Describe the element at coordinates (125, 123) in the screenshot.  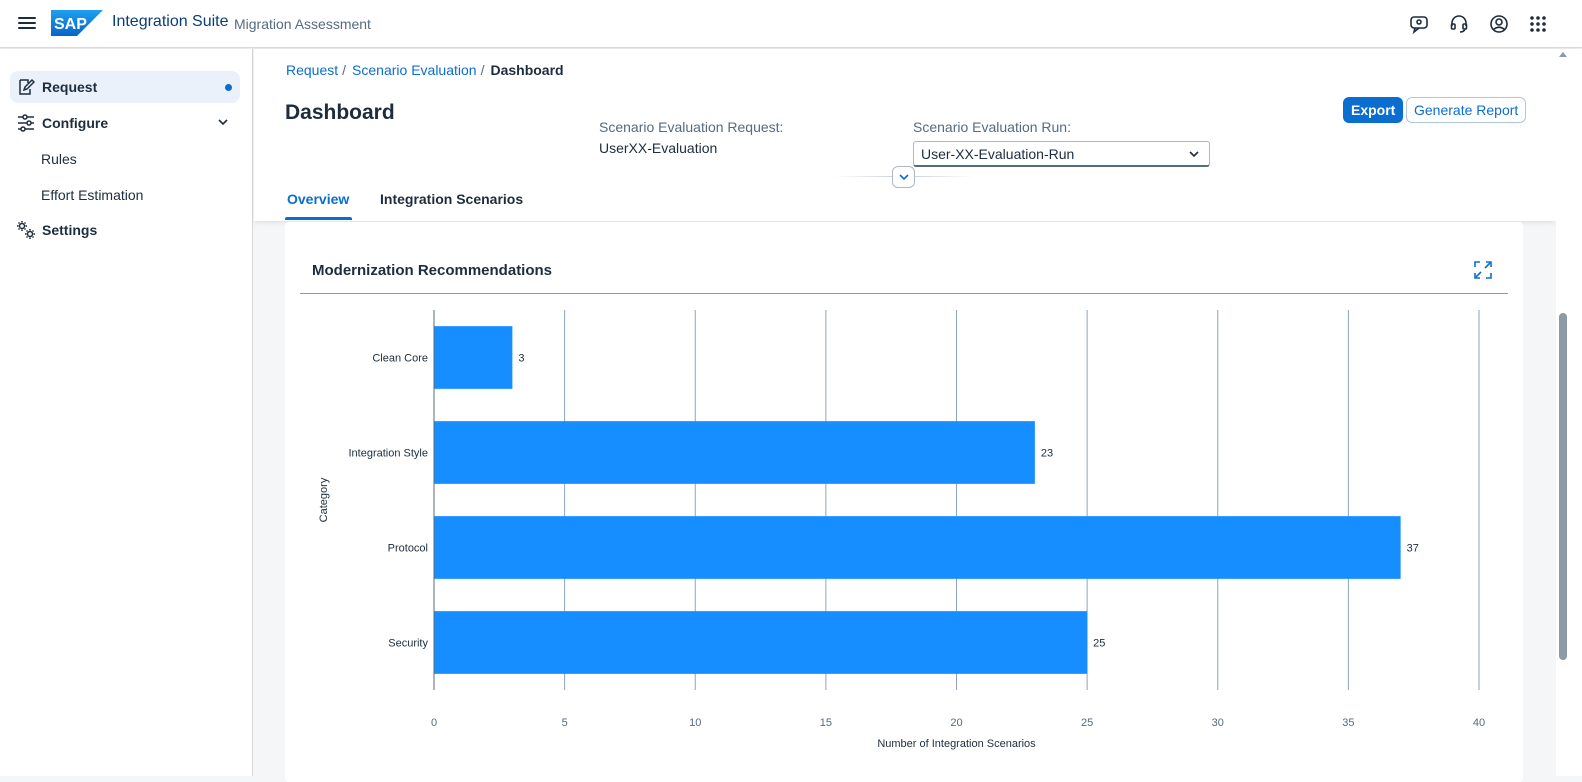
I see `nav-item-configure: Configure` at that location.